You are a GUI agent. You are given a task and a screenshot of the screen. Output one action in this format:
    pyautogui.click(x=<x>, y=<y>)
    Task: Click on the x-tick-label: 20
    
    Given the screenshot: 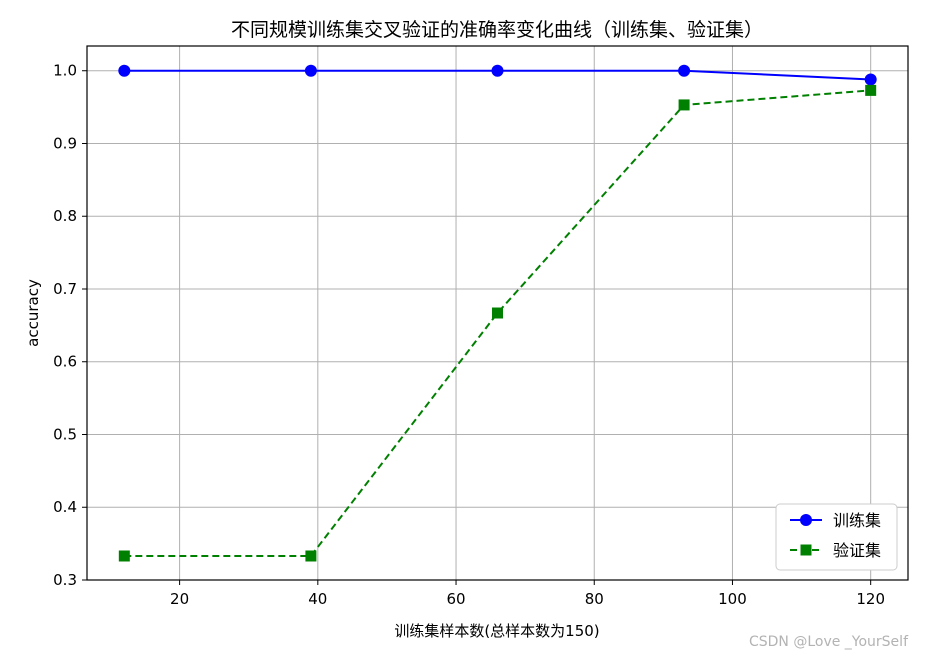 What is the action you would take?
    pyautogui.click(x=179, y=599)
    